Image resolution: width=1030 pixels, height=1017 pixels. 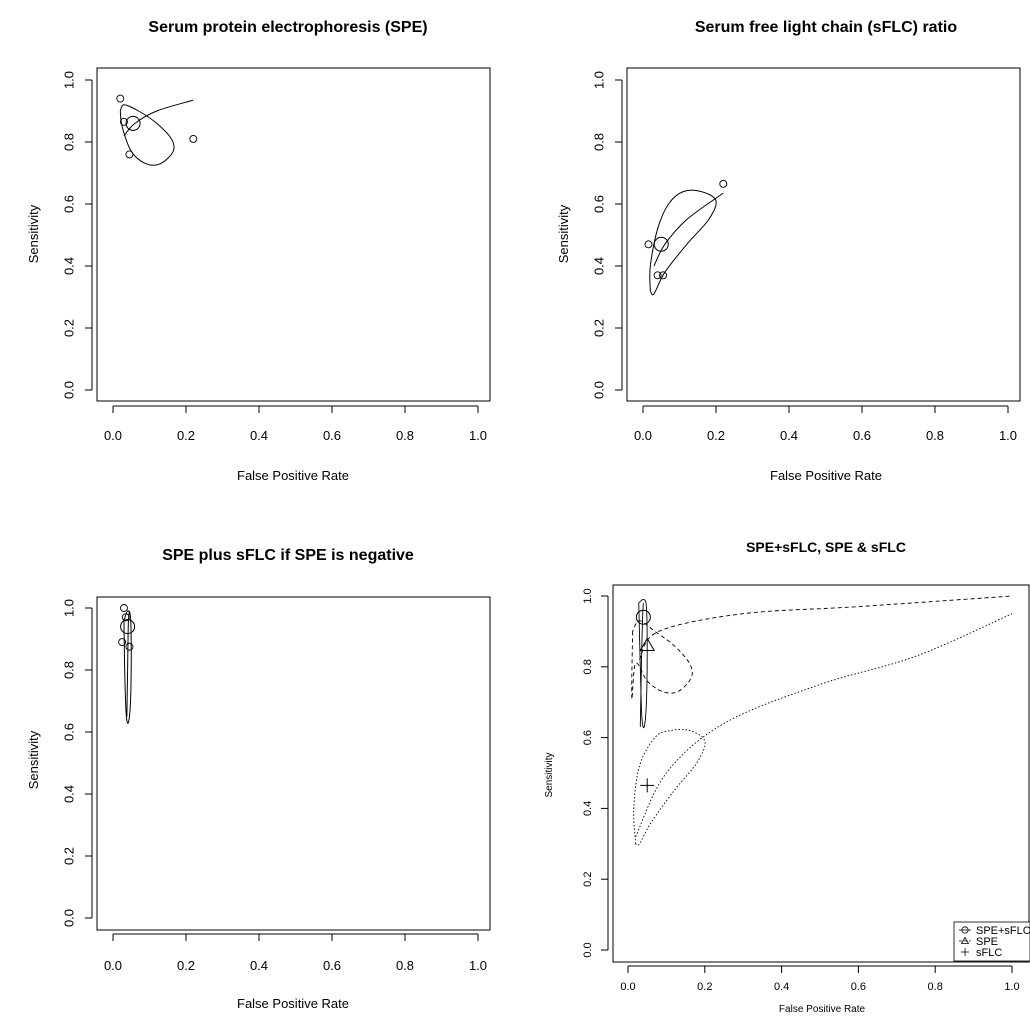 I want to click on chart-title: Serum free light chain (sFLC) ratio, so click(x=826, y=27).